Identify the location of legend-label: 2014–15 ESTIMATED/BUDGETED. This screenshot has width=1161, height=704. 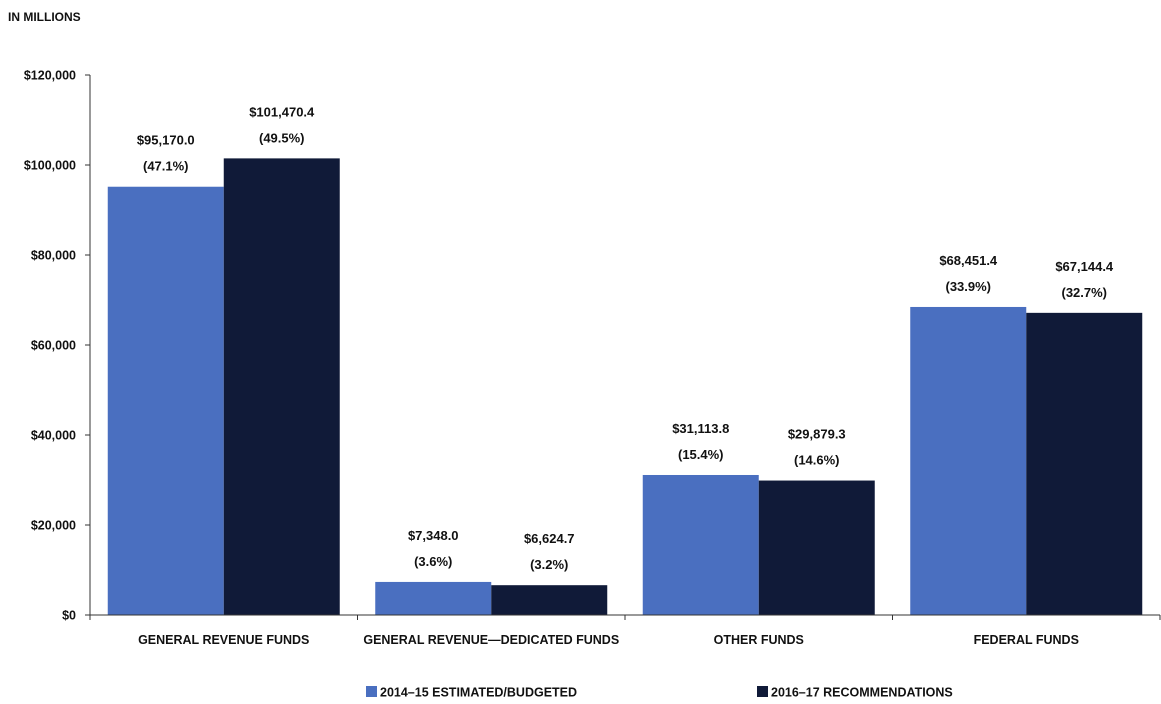
(478, 693).